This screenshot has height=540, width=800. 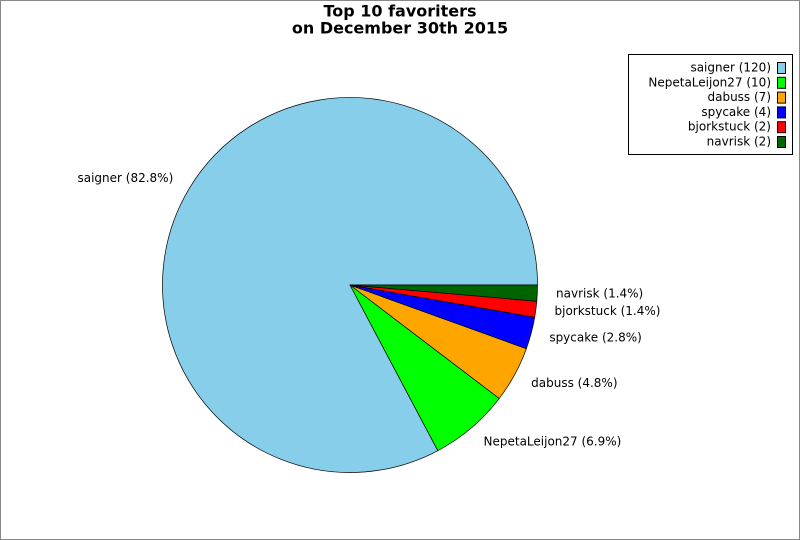 What do you see at coordinates (443, 293) in the screenshot?
I see `pie-slice` at bounding box center [443, 293].